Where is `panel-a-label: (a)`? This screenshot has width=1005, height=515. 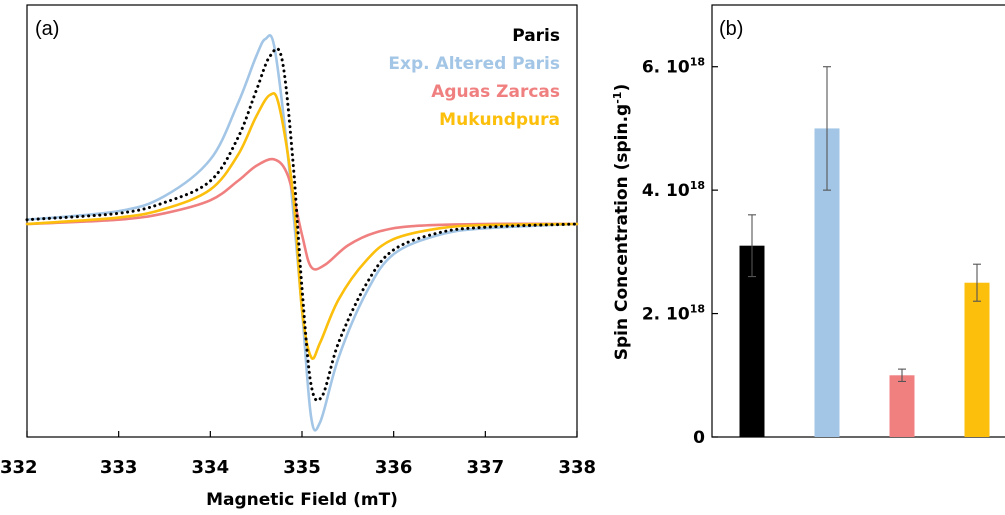
panel-a-label: (a) is located at coordinates (47, 29).